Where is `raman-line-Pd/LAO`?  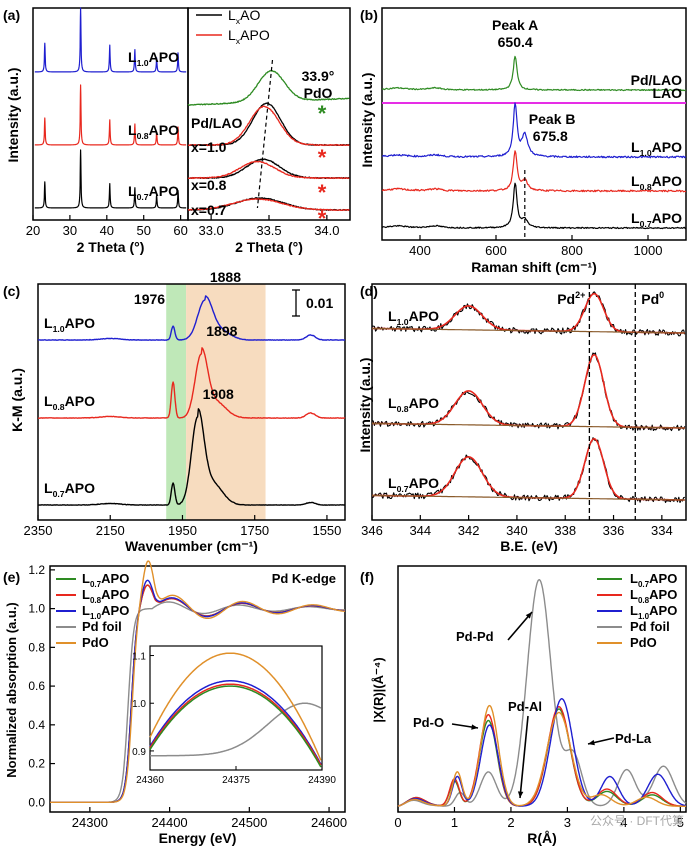 raman-line-Pd/LAO is located at coordinates (534, 73).